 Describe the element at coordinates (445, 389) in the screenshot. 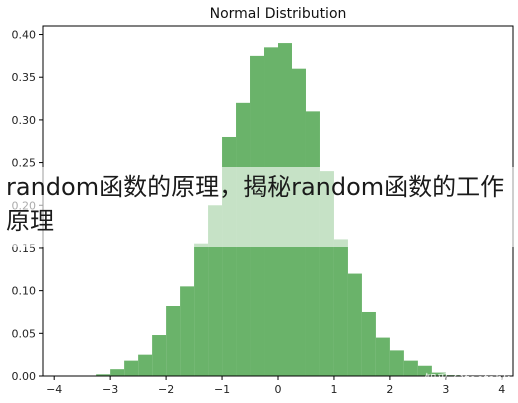

I see `x-tick-label: 3` at that location.